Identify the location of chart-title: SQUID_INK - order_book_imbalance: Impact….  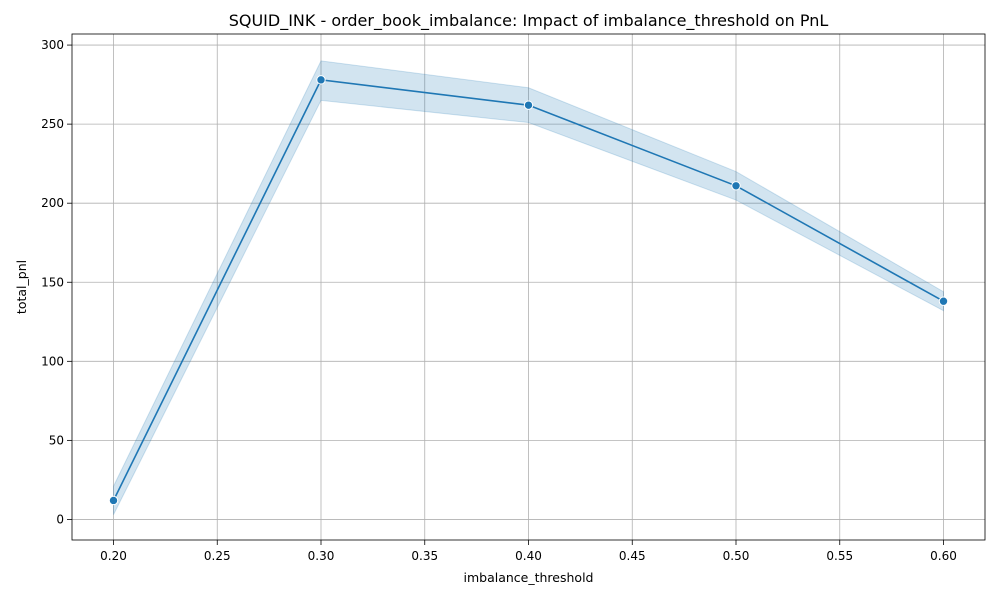
(529, 21).